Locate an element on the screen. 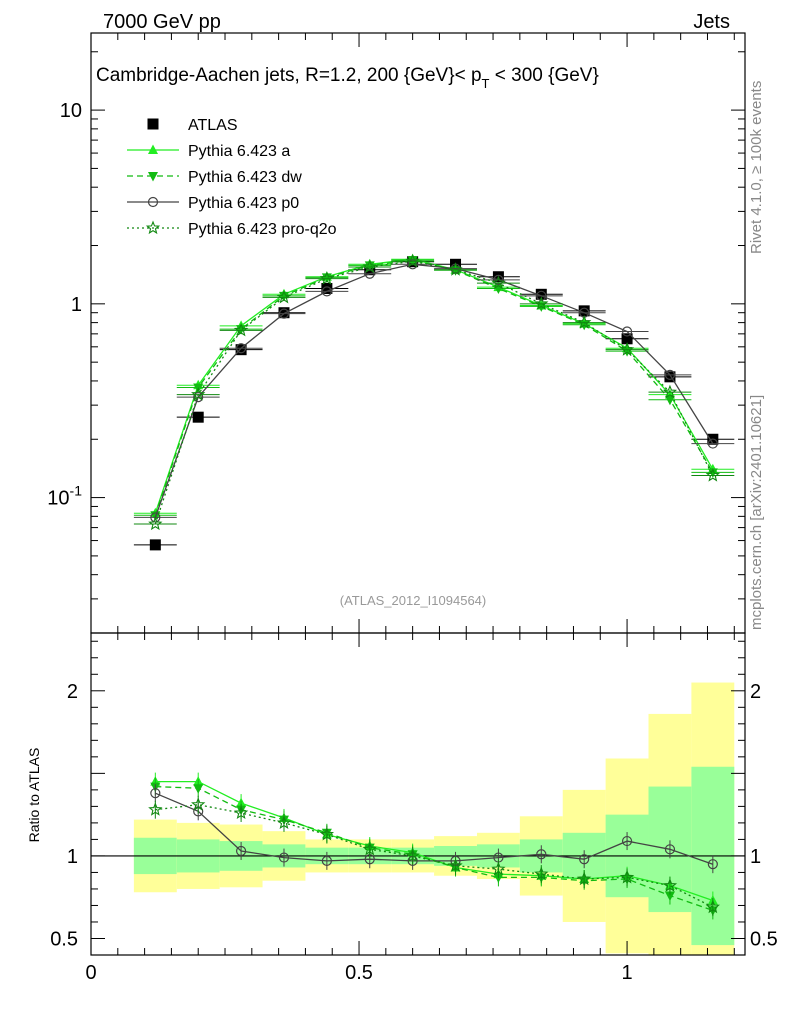 The width and height of the screenshot is (786, 1024). x-tick-label: 0 is located at coordinates (90, 973).